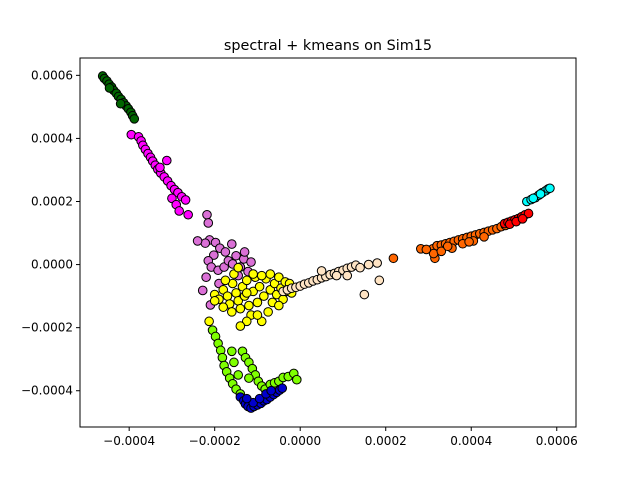 This screenshot has width=640, height=480. Describe the element at coordinates (129, 441) in the screenshot. I see `x-tick-label-0: −0.0004` at that location.